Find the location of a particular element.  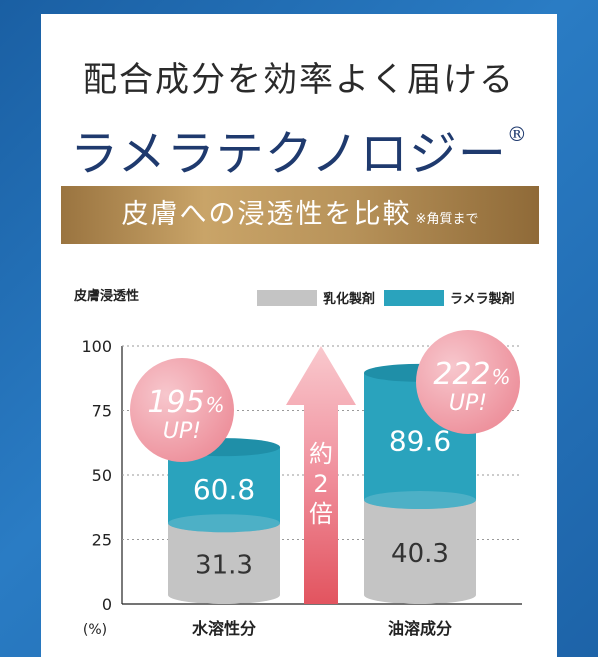

bar-lamellar is located at coordinates (224, 490).